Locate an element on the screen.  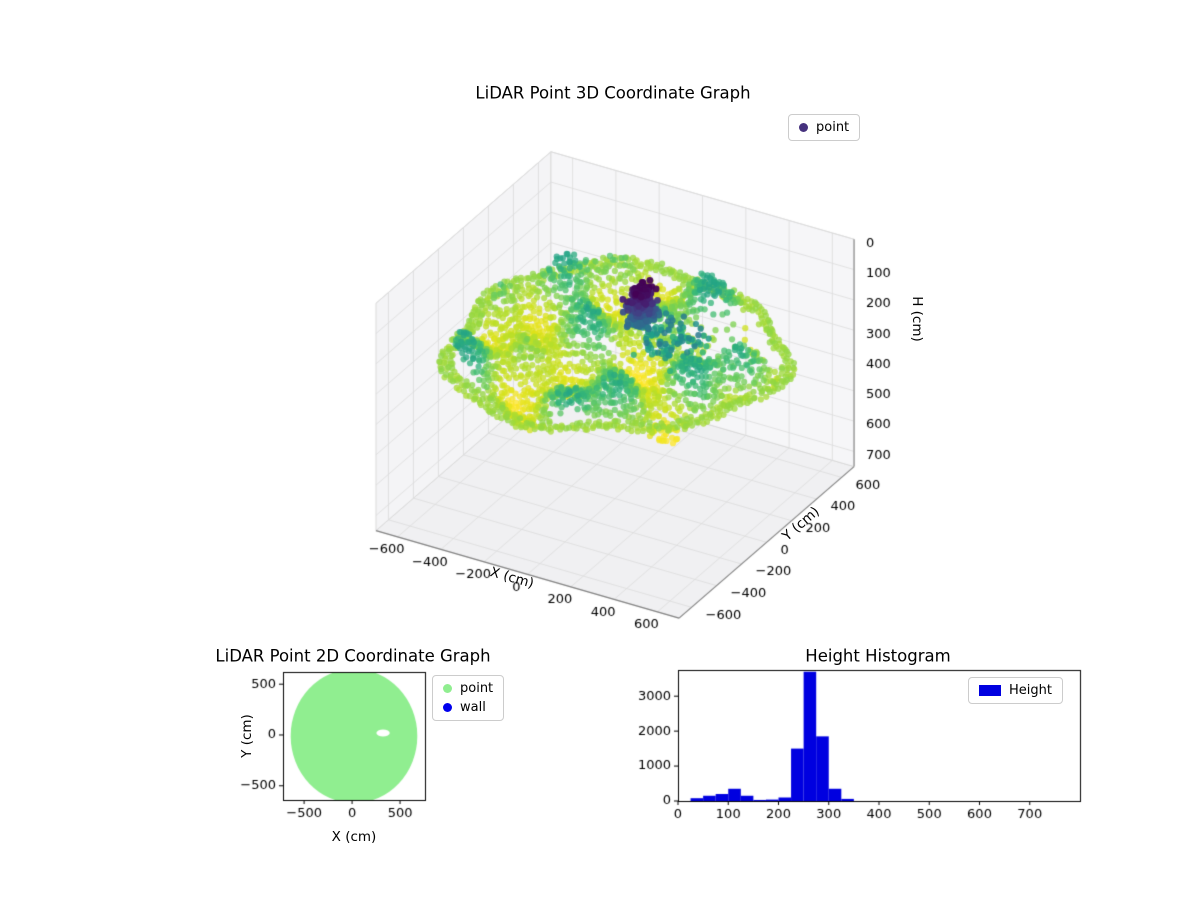
wall-marker-icon is located at coordinates (447, 707).